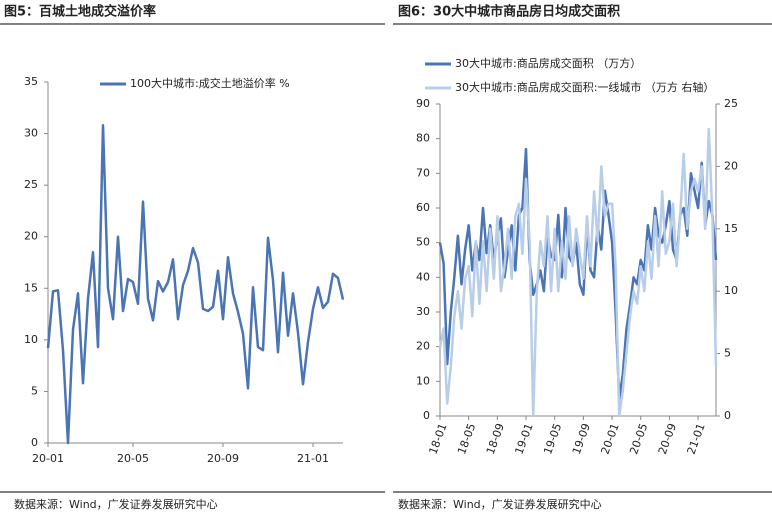  I want to click on x-tick-label: 19-05, so click(552, 439).